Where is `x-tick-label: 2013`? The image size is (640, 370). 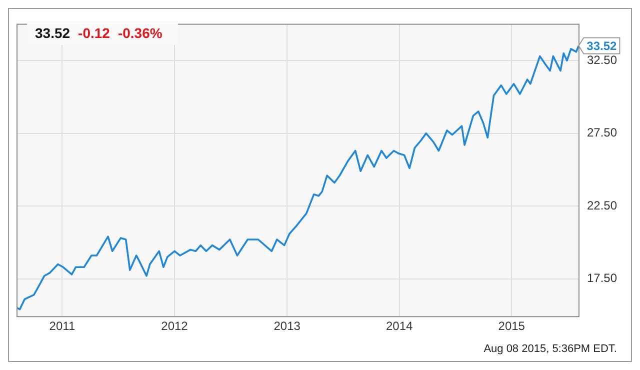
x-tick-label: 2013 is located at coordinates (287, 326).